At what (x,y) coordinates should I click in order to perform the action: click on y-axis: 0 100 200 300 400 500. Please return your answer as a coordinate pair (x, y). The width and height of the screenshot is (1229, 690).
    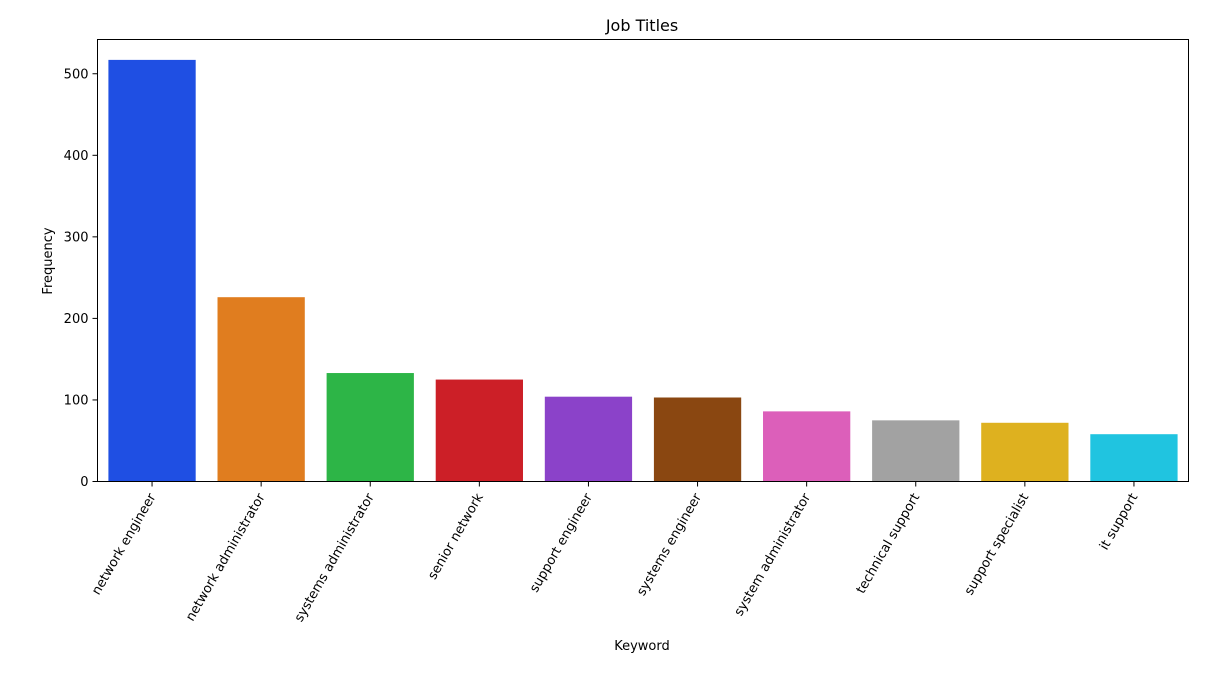
    Looking at the image, I should click on (81, 278).